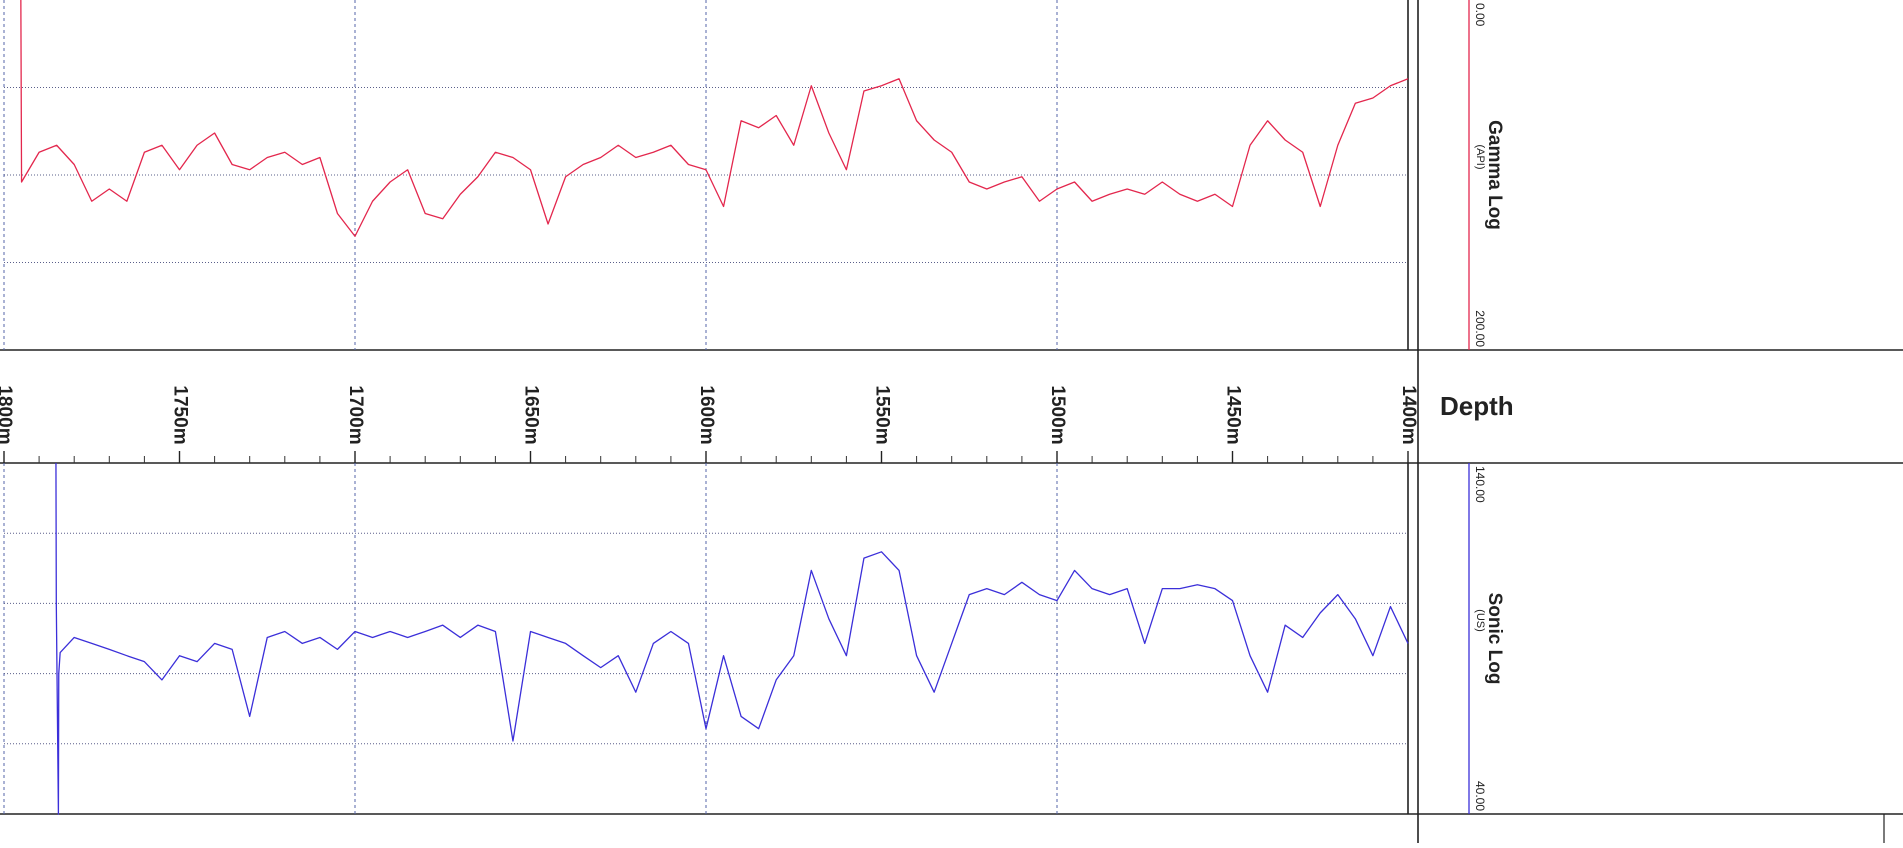 This screenshot has height=848, width=1903. What do you see at coordinates (1477, 406) in the screenshot?
I see `depth-label: Depth` at bounding box center [1477, 406].